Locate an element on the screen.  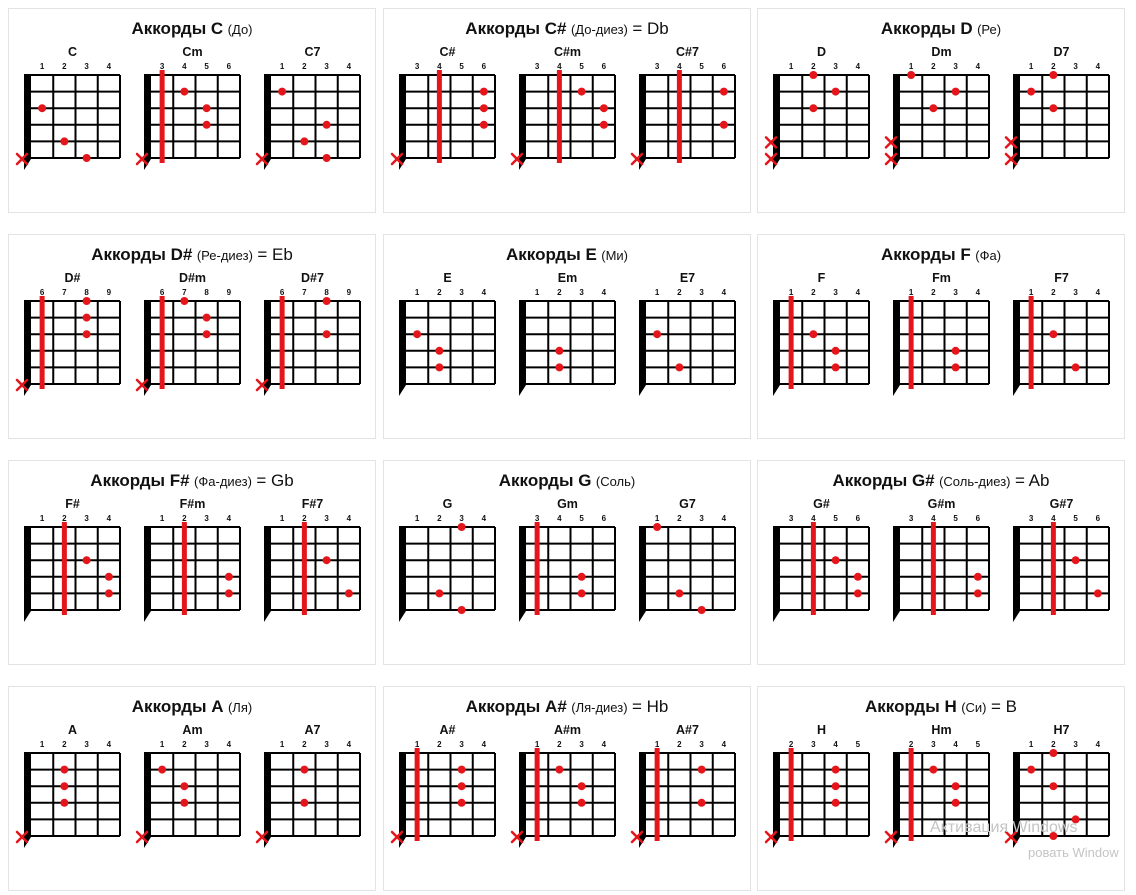
chord-diagram-svg: D#m 6 7 8 9 is located at coordinates (188, 333).